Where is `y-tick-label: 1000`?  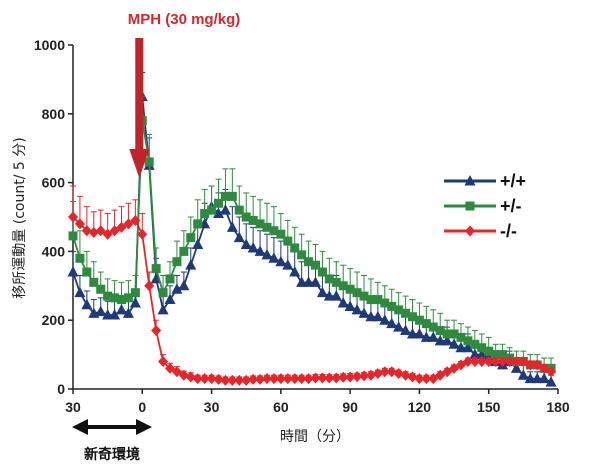 y-tick-label: 1000 is located at coordinates (49, 45).